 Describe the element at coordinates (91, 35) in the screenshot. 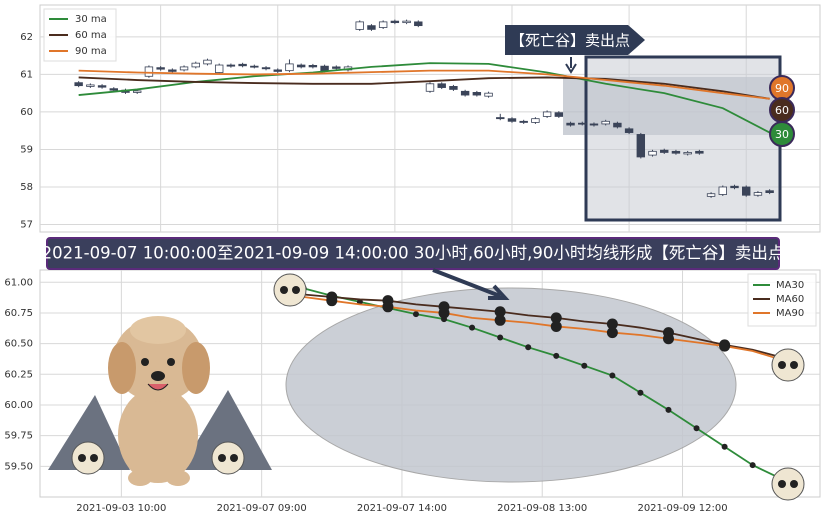

I see `legend-label: 60 ma` at that location.